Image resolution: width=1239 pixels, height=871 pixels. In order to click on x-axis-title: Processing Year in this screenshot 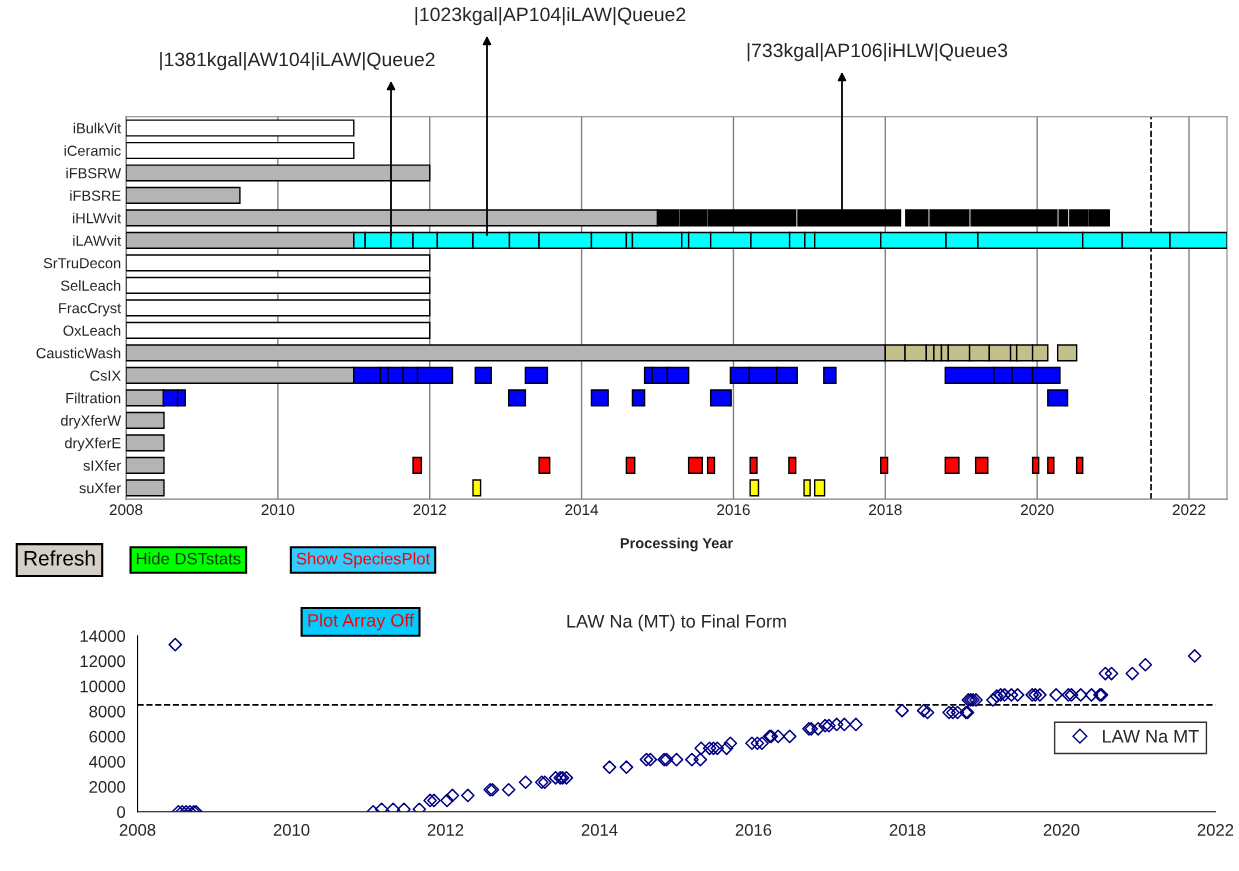, I will do `click(676, 544)`.